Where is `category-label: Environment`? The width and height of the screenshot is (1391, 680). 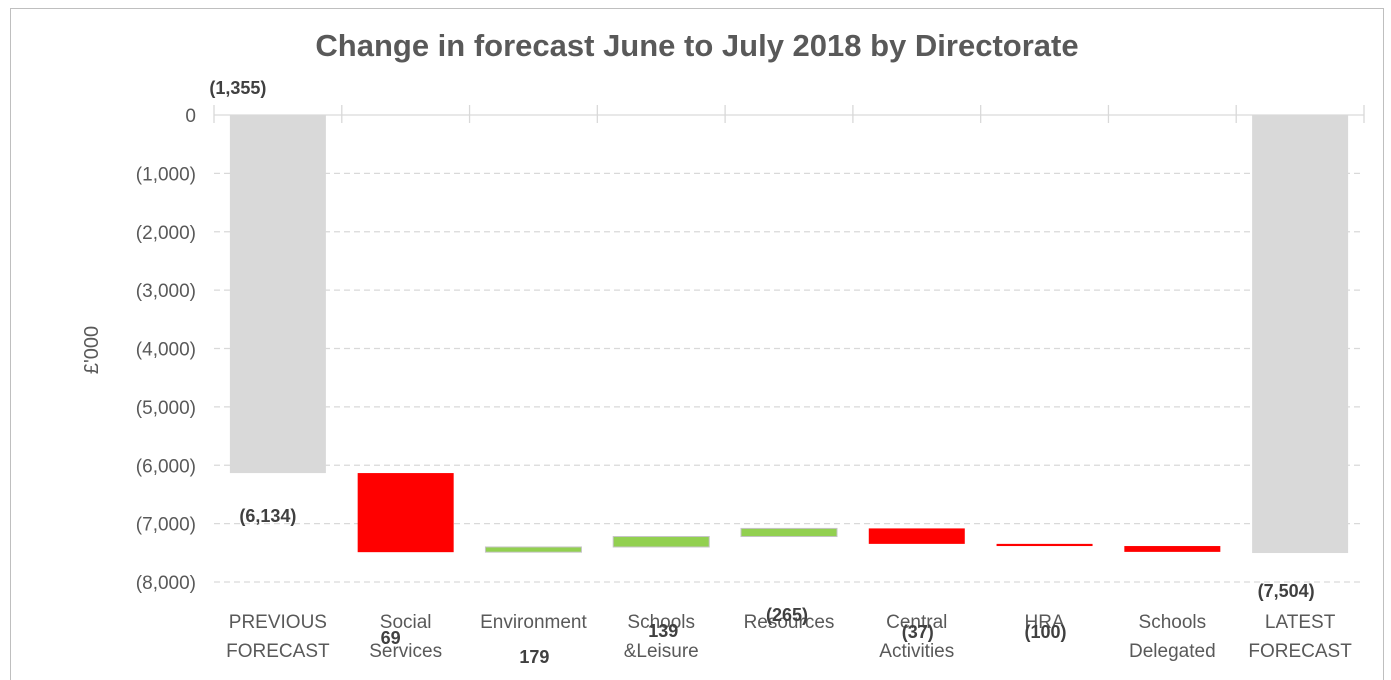 category-label: Environment is located at coordinates (533, 622).